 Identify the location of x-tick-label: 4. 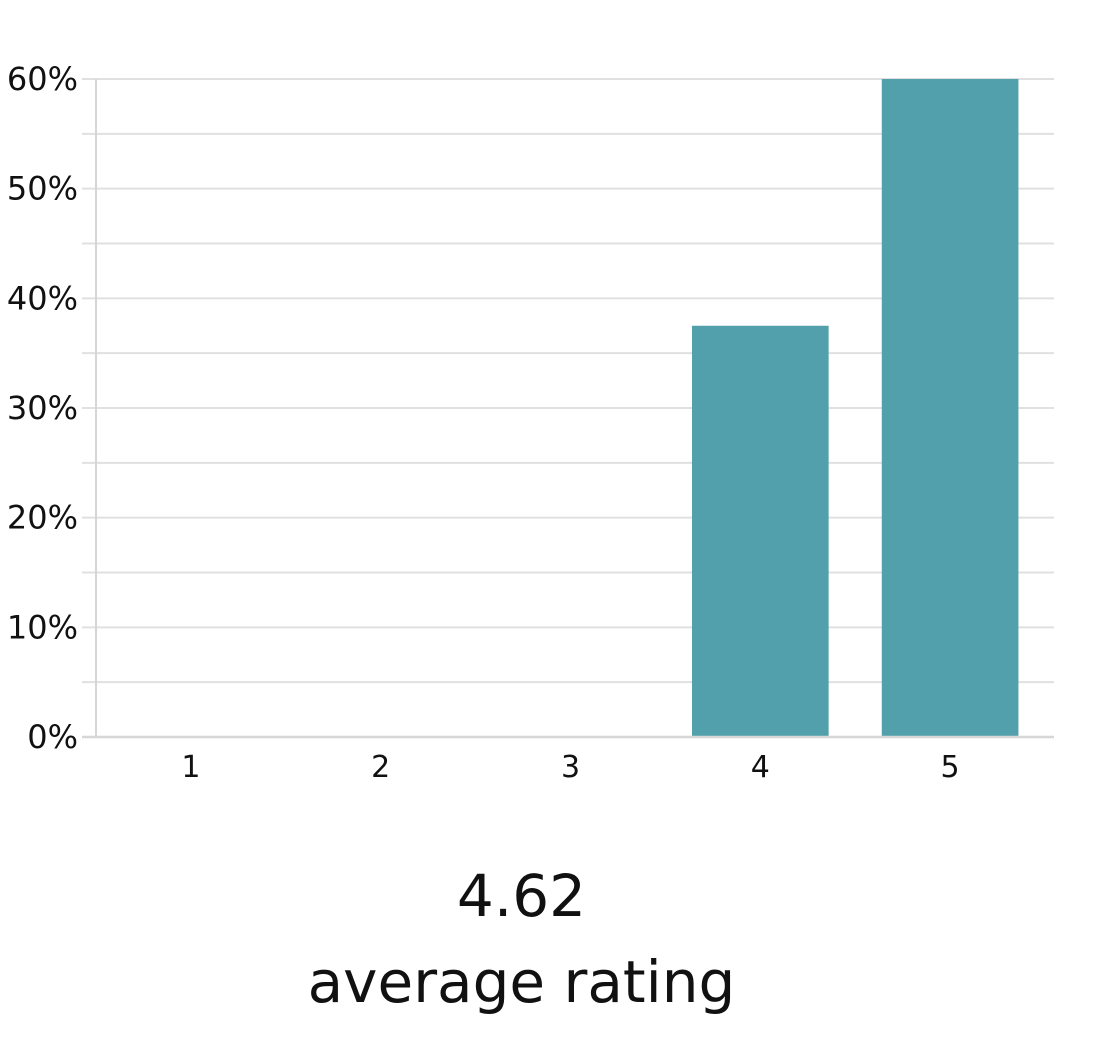
(760, 767).